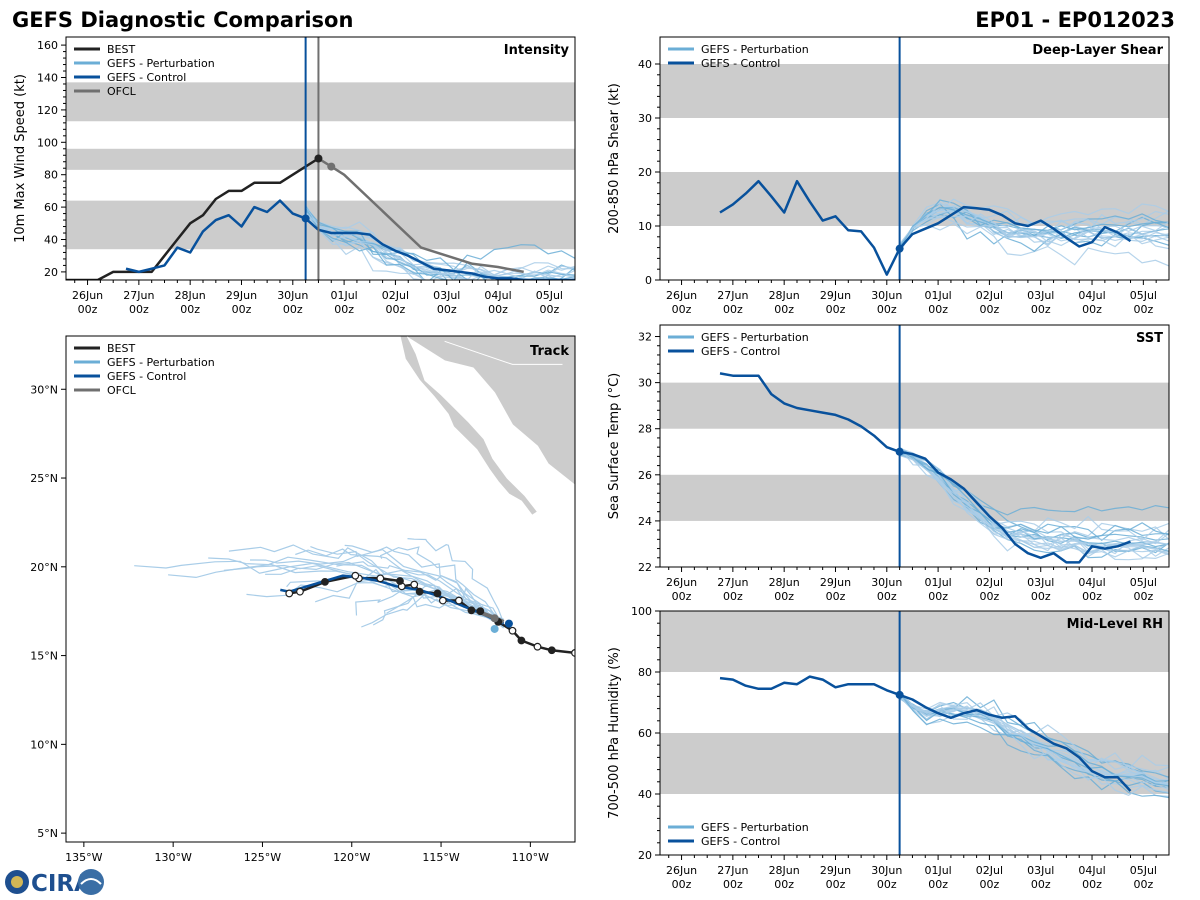 Image resolution: width=1200 pixels, height=900 pixels. What do you see at coordinates (1040, 295) in the screenshot?
I see `shear-xtick-date: 03Jul` at bounding box center [1040, 295].